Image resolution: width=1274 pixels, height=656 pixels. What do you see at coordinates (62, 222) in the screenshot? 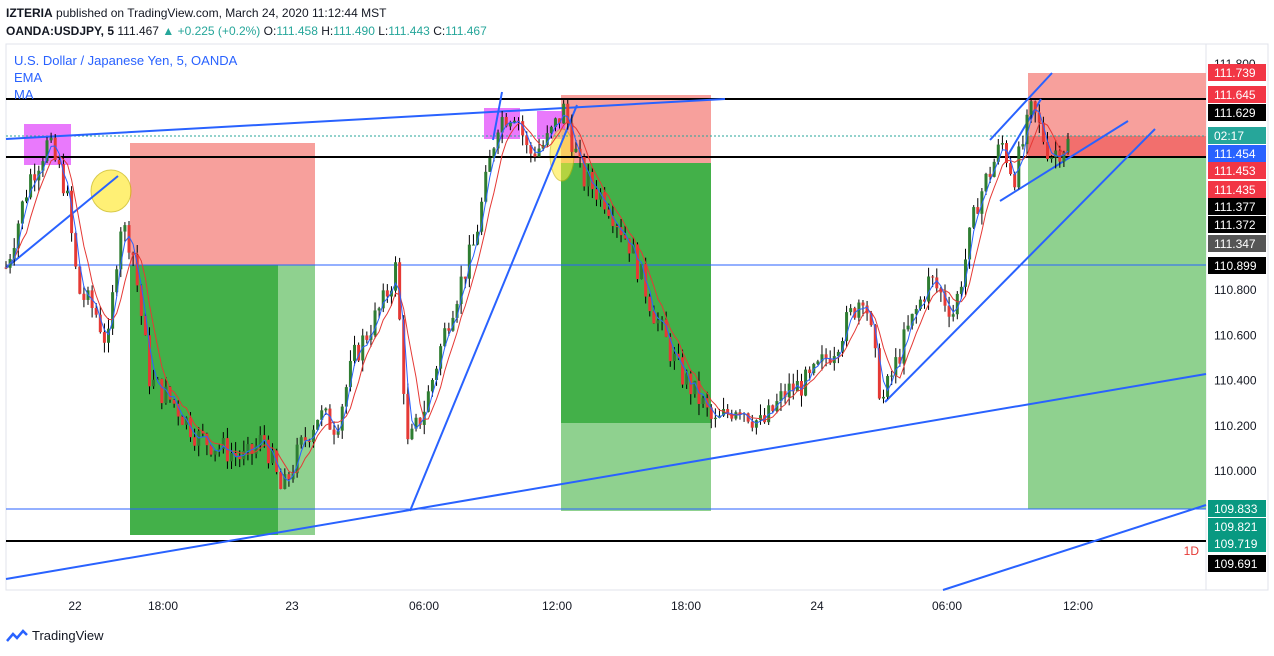
I see `trendline-left` at bounding box center [62, 222].